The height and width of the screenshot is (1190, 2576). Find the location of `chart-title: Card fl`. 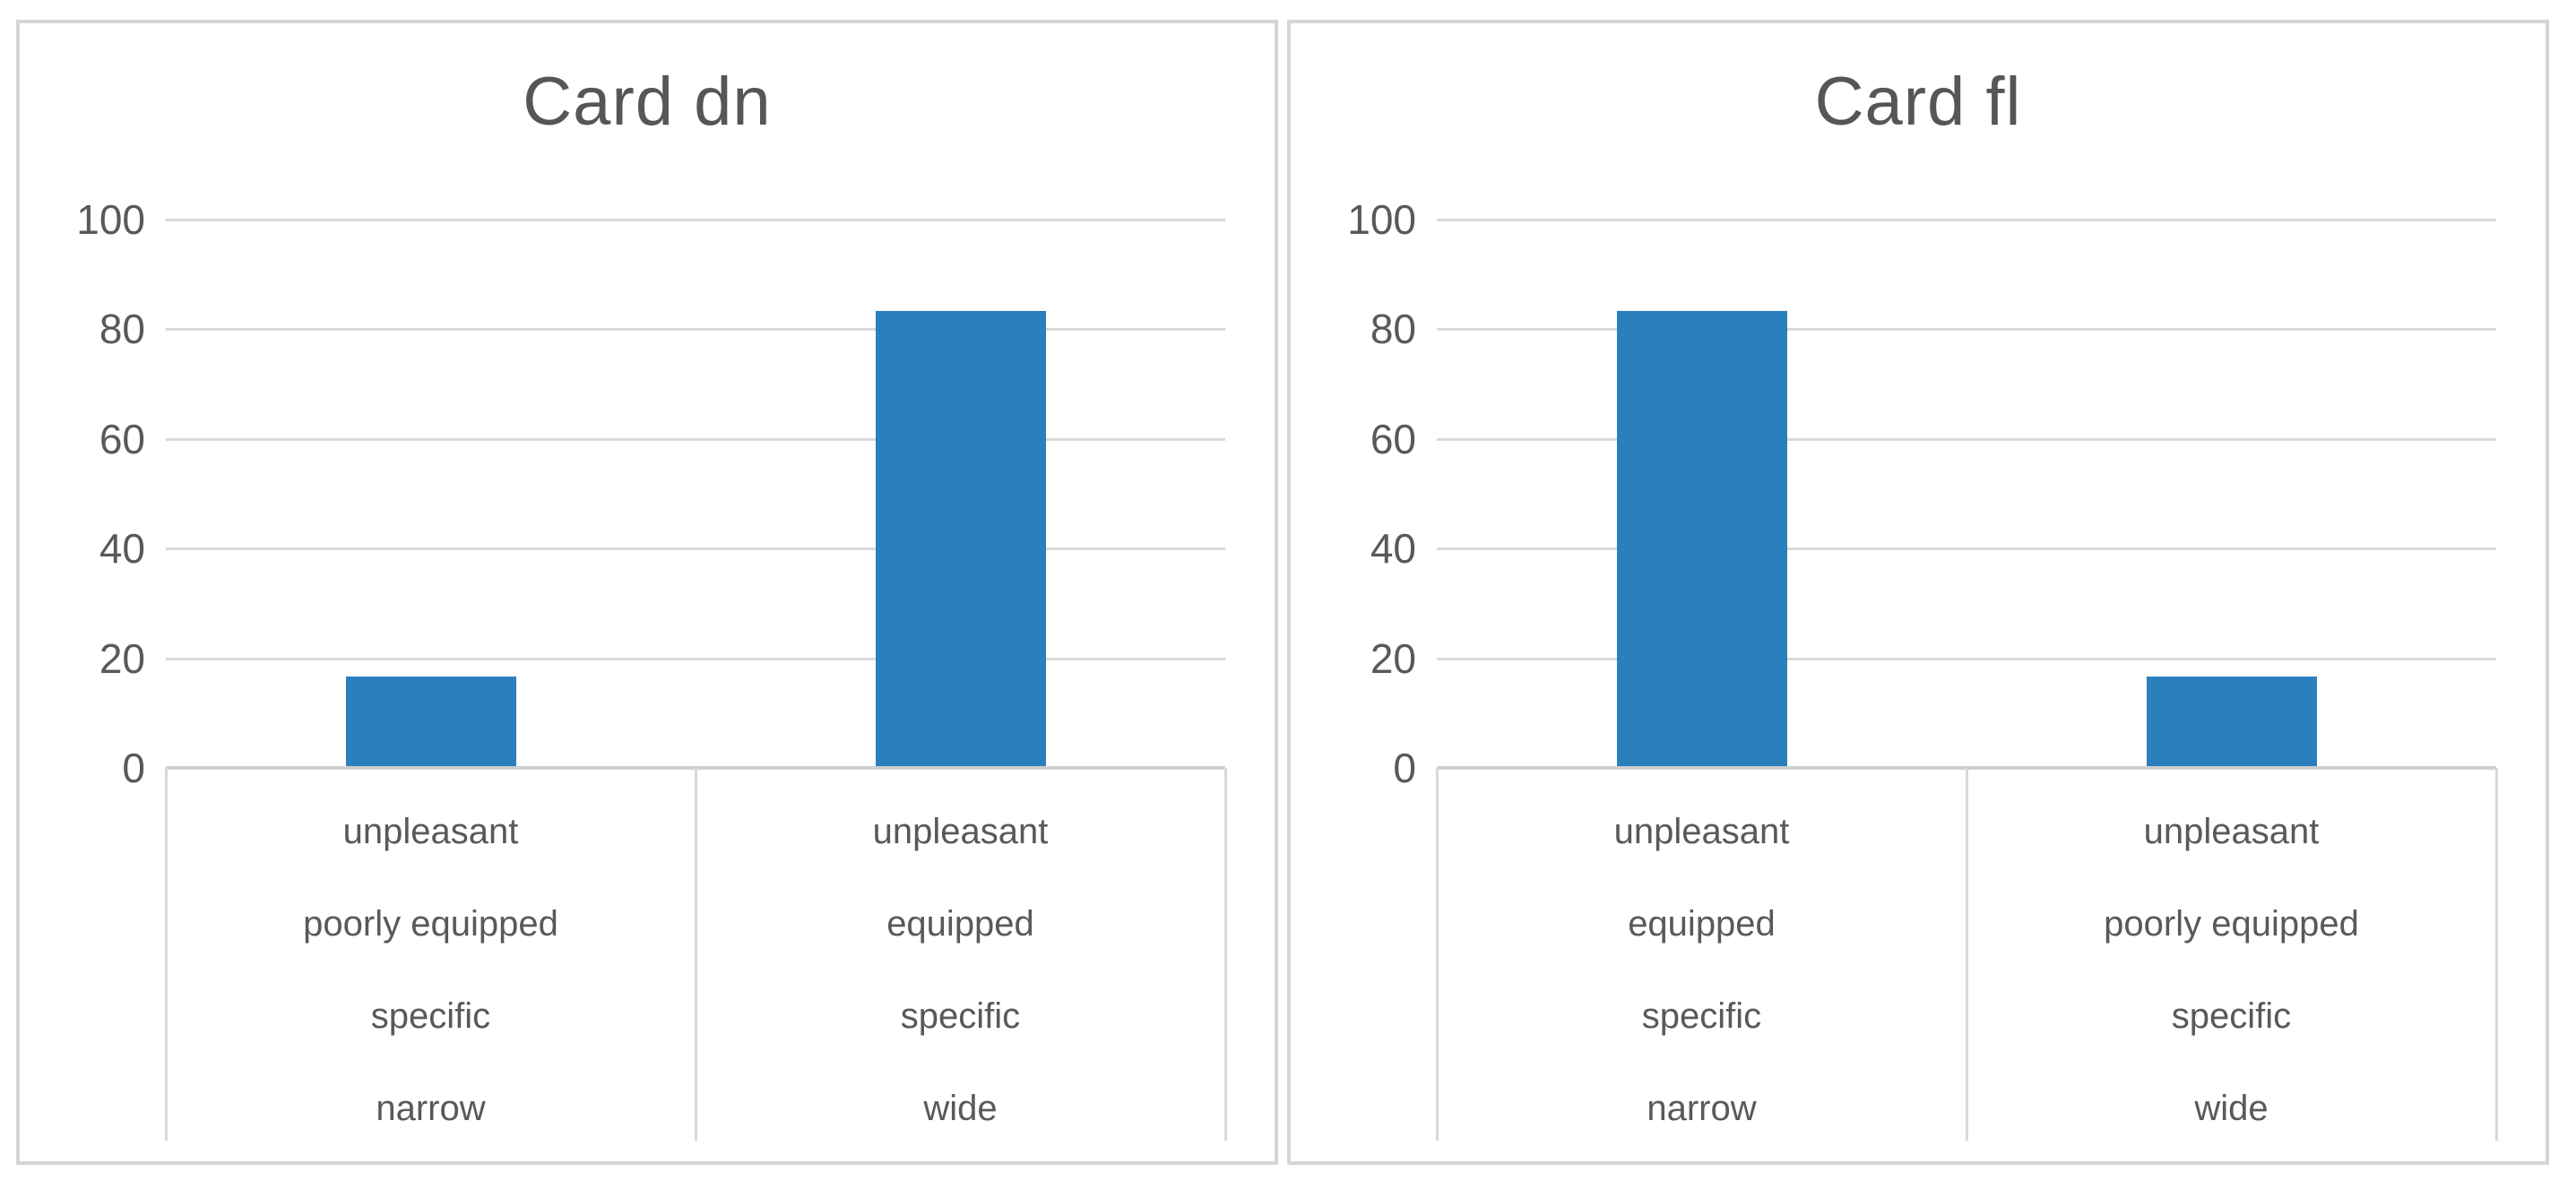

chart-title: Card fl is located at coordinates (1918, 102).